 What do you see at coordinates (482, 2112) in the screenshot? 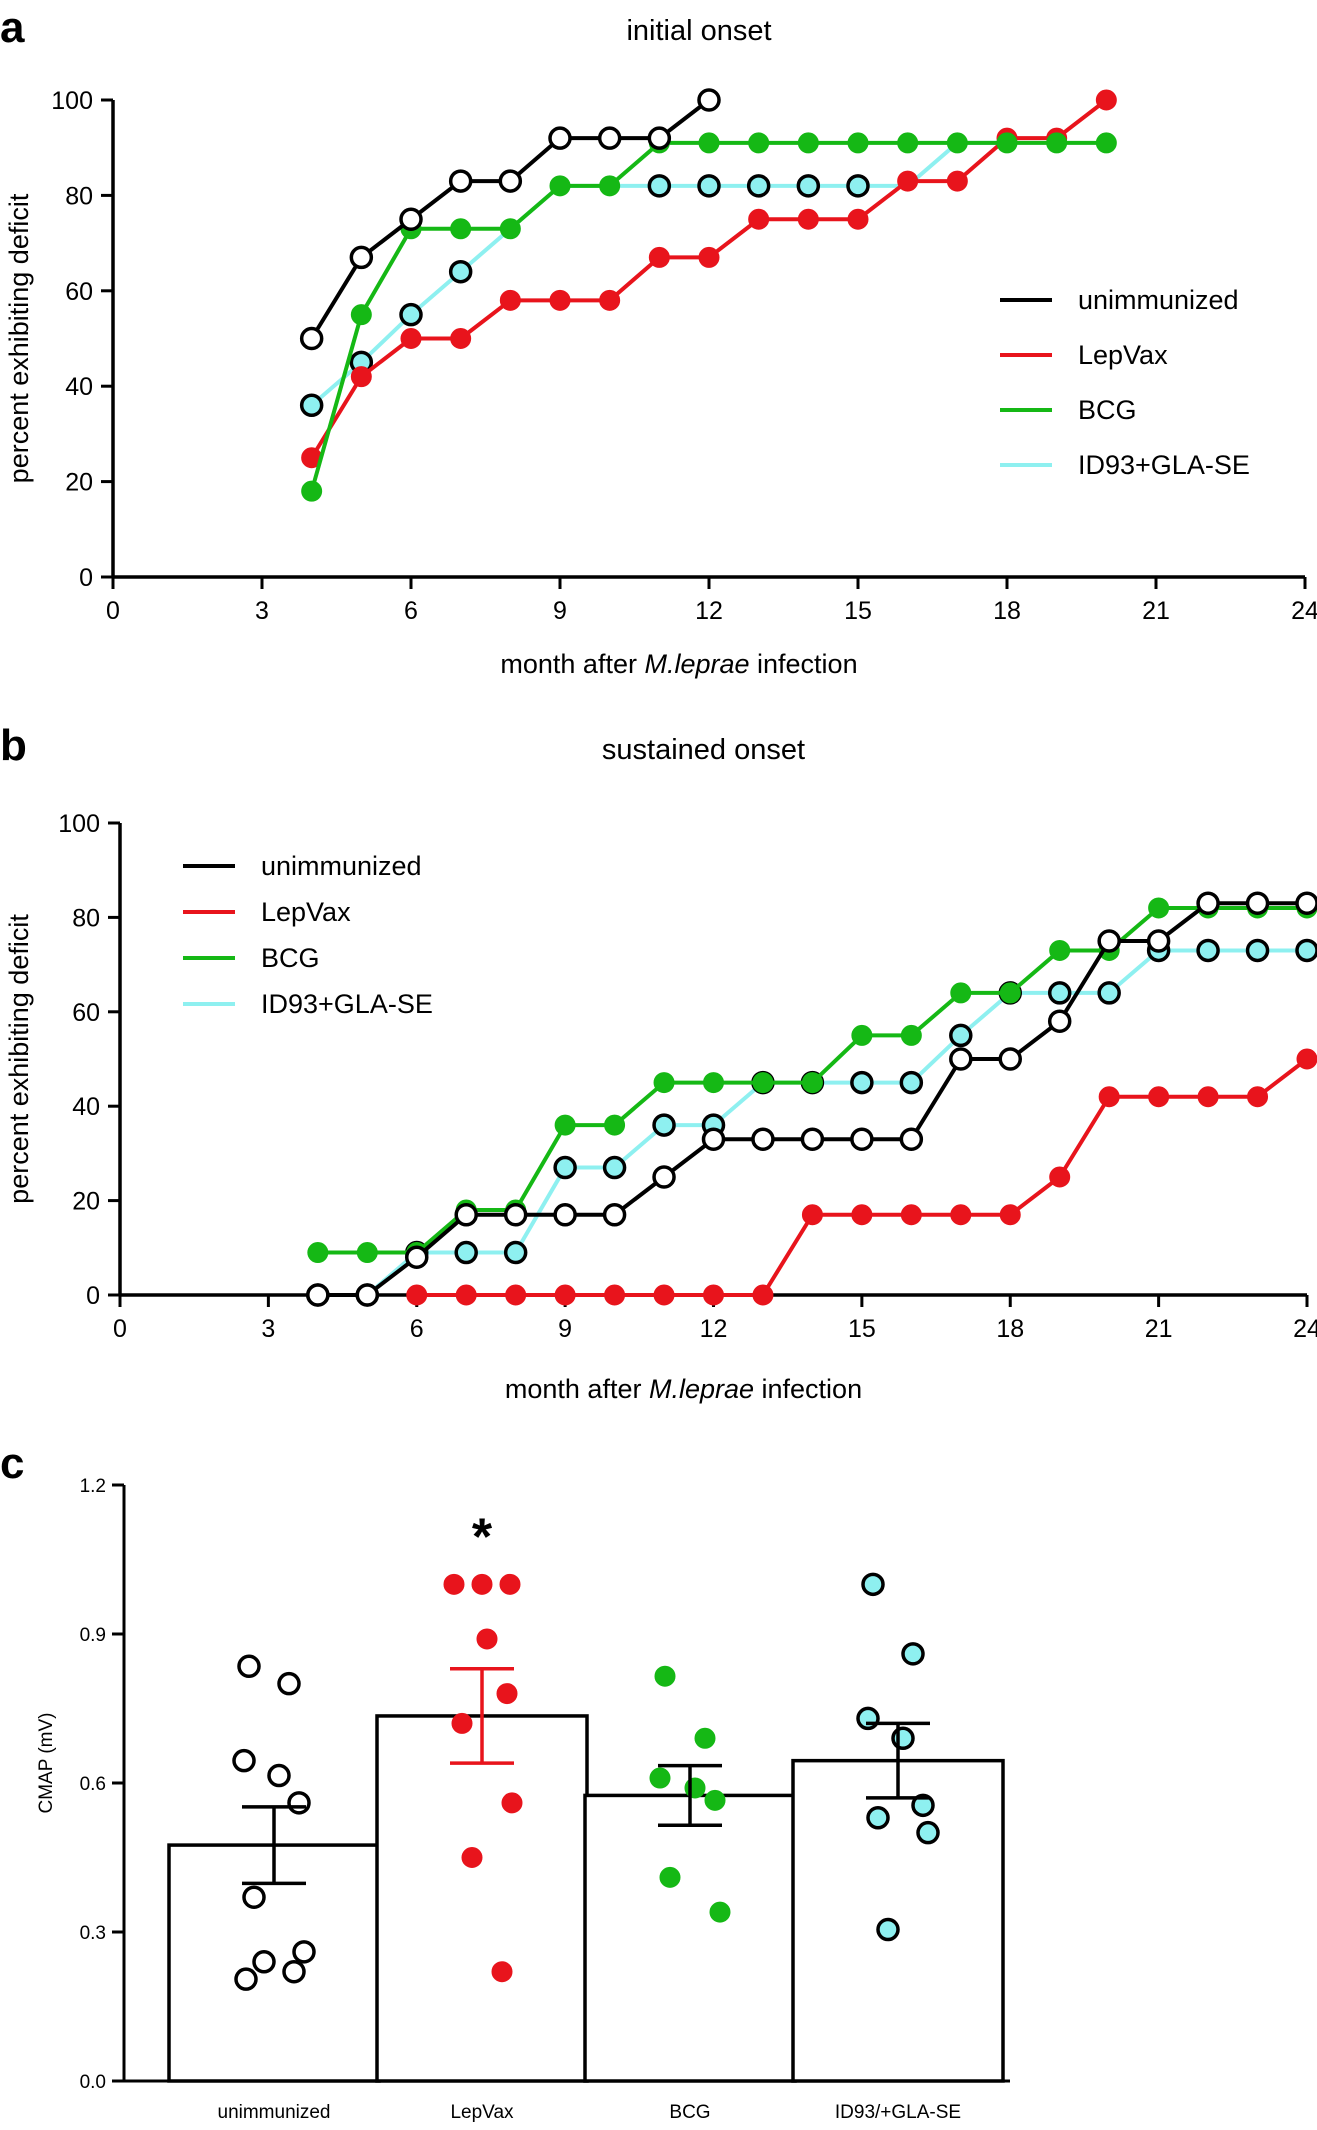
I see `category-label: LepVax` at bounding box center [482, 2112].